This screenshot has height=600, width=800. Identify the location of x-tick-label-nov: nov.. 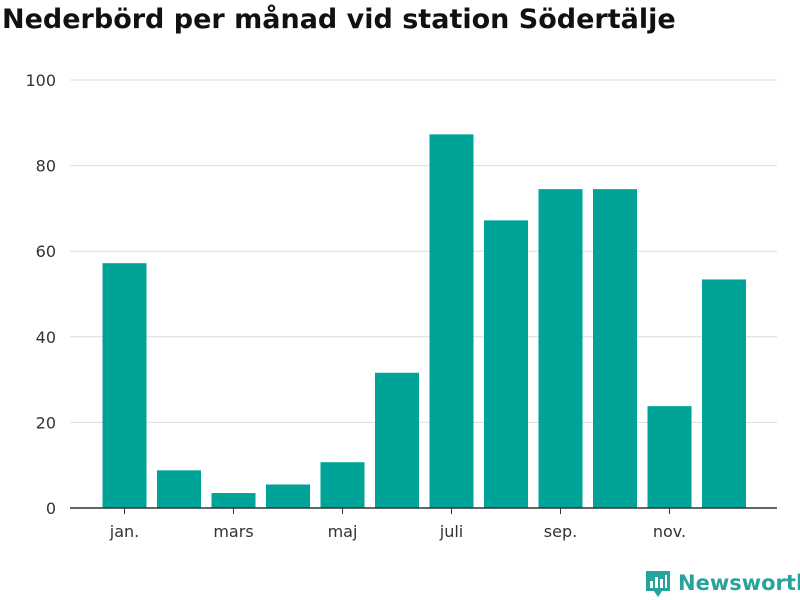
(669, 531).